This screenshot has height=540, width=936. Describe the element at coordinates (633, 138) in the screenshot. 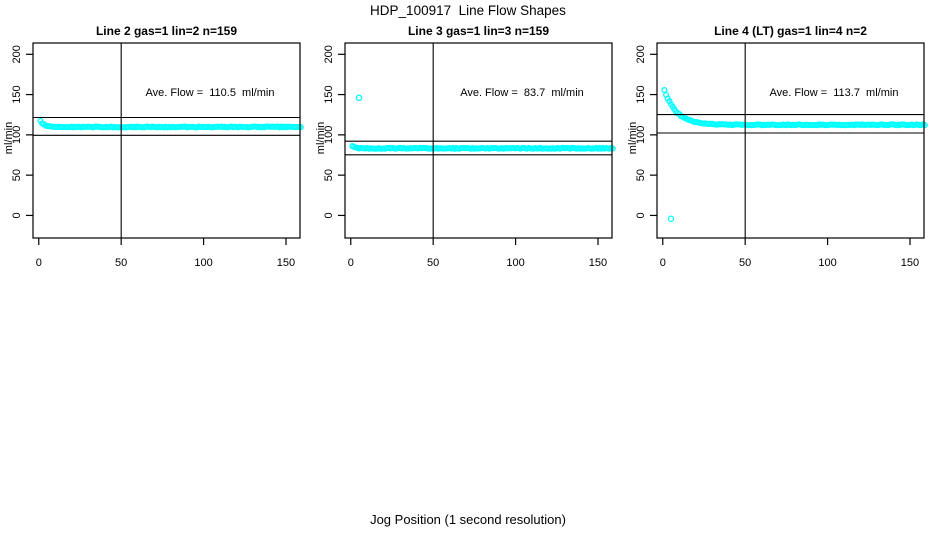

I see `subplot-3-ylabel: ml/min` at that location.